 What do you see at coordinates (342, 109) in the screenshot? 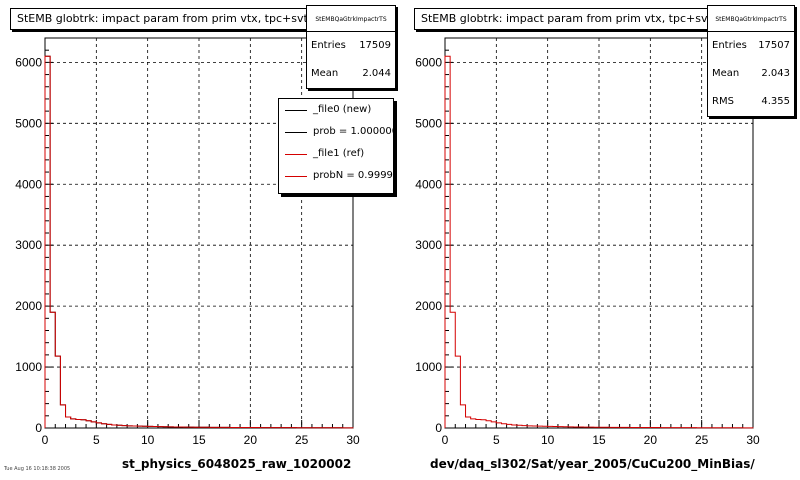
I see `legend-label: _file0 (new)` at bounding box center [342, 109].